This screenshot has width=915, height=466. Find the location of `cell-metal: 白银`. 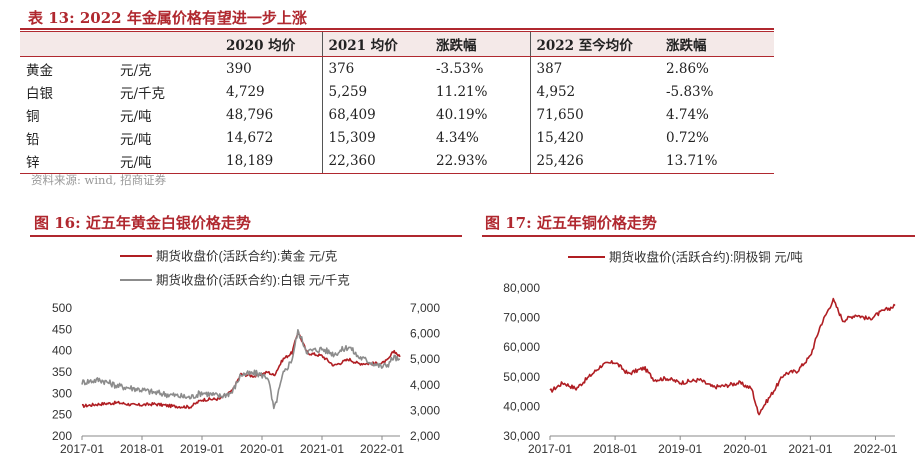

cell-metal: 白银 is located at coordinates (39, 93).